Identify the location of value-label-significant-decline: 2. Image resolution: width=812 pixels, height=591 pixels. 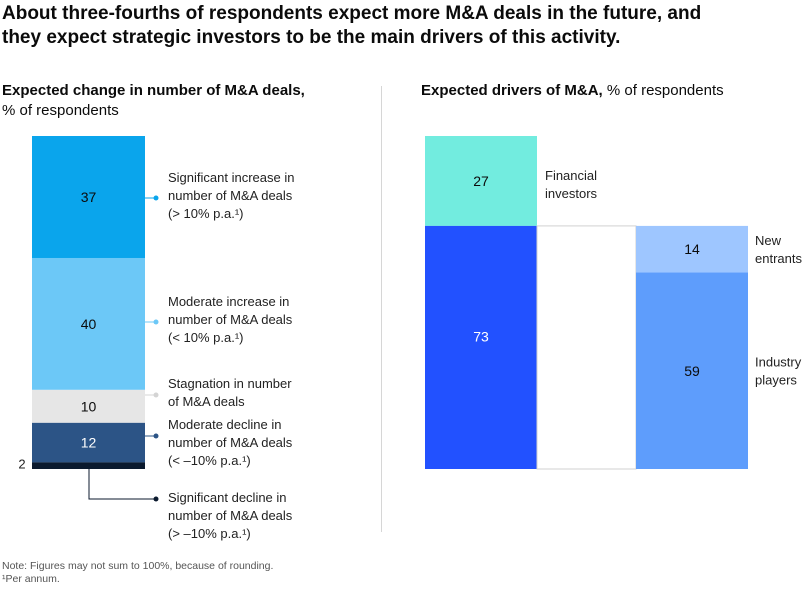
(21, 463).